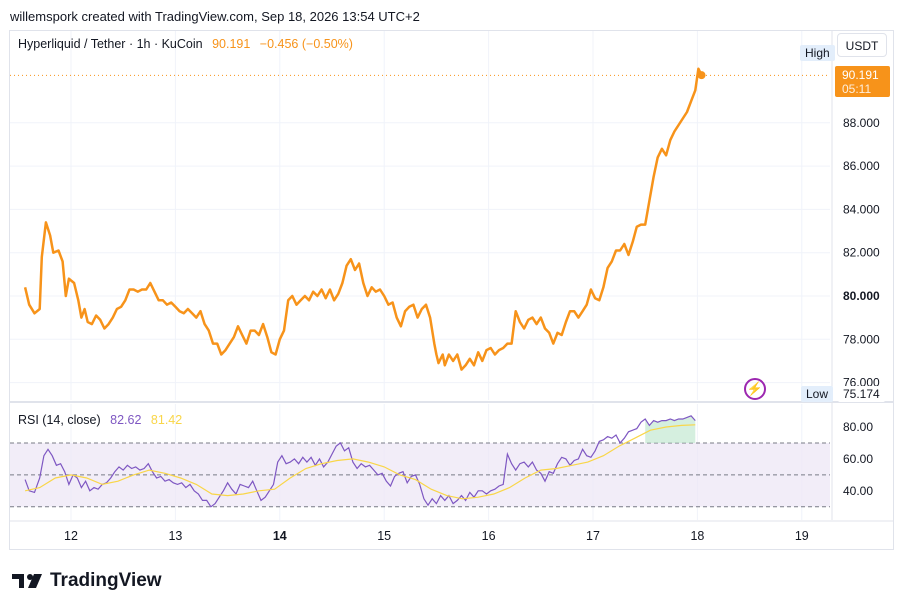  Describe the element at coordinates (858, 491) in the screenshot. I see `rsi-axis-label: 40.00` at that location.